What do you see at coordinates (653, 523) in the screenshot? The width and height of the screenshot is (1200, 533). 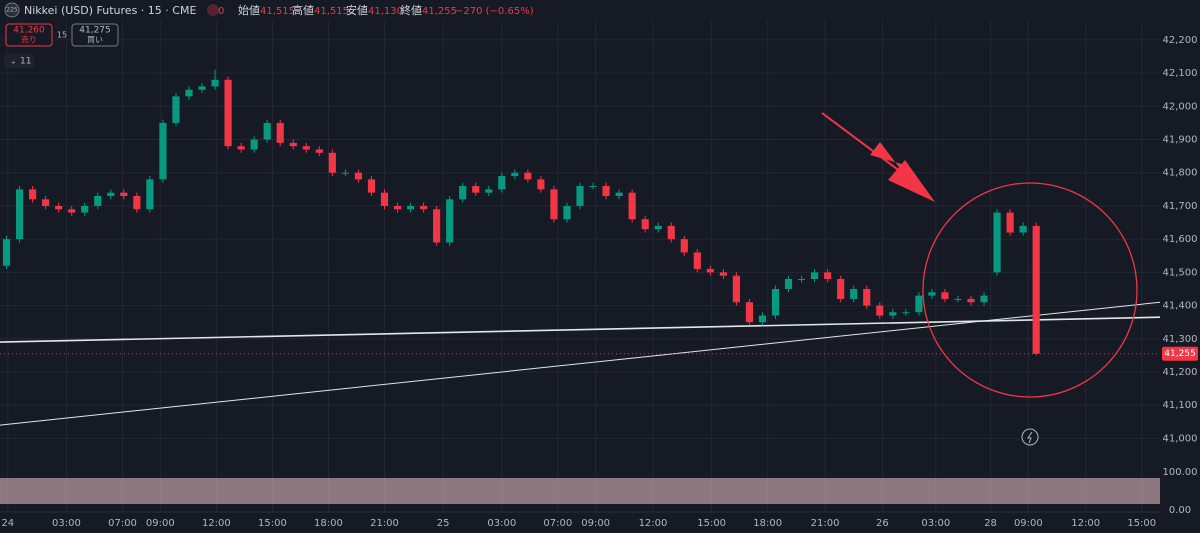 I see `x-tick-label: 12:00` at bounding box center [653, 523].